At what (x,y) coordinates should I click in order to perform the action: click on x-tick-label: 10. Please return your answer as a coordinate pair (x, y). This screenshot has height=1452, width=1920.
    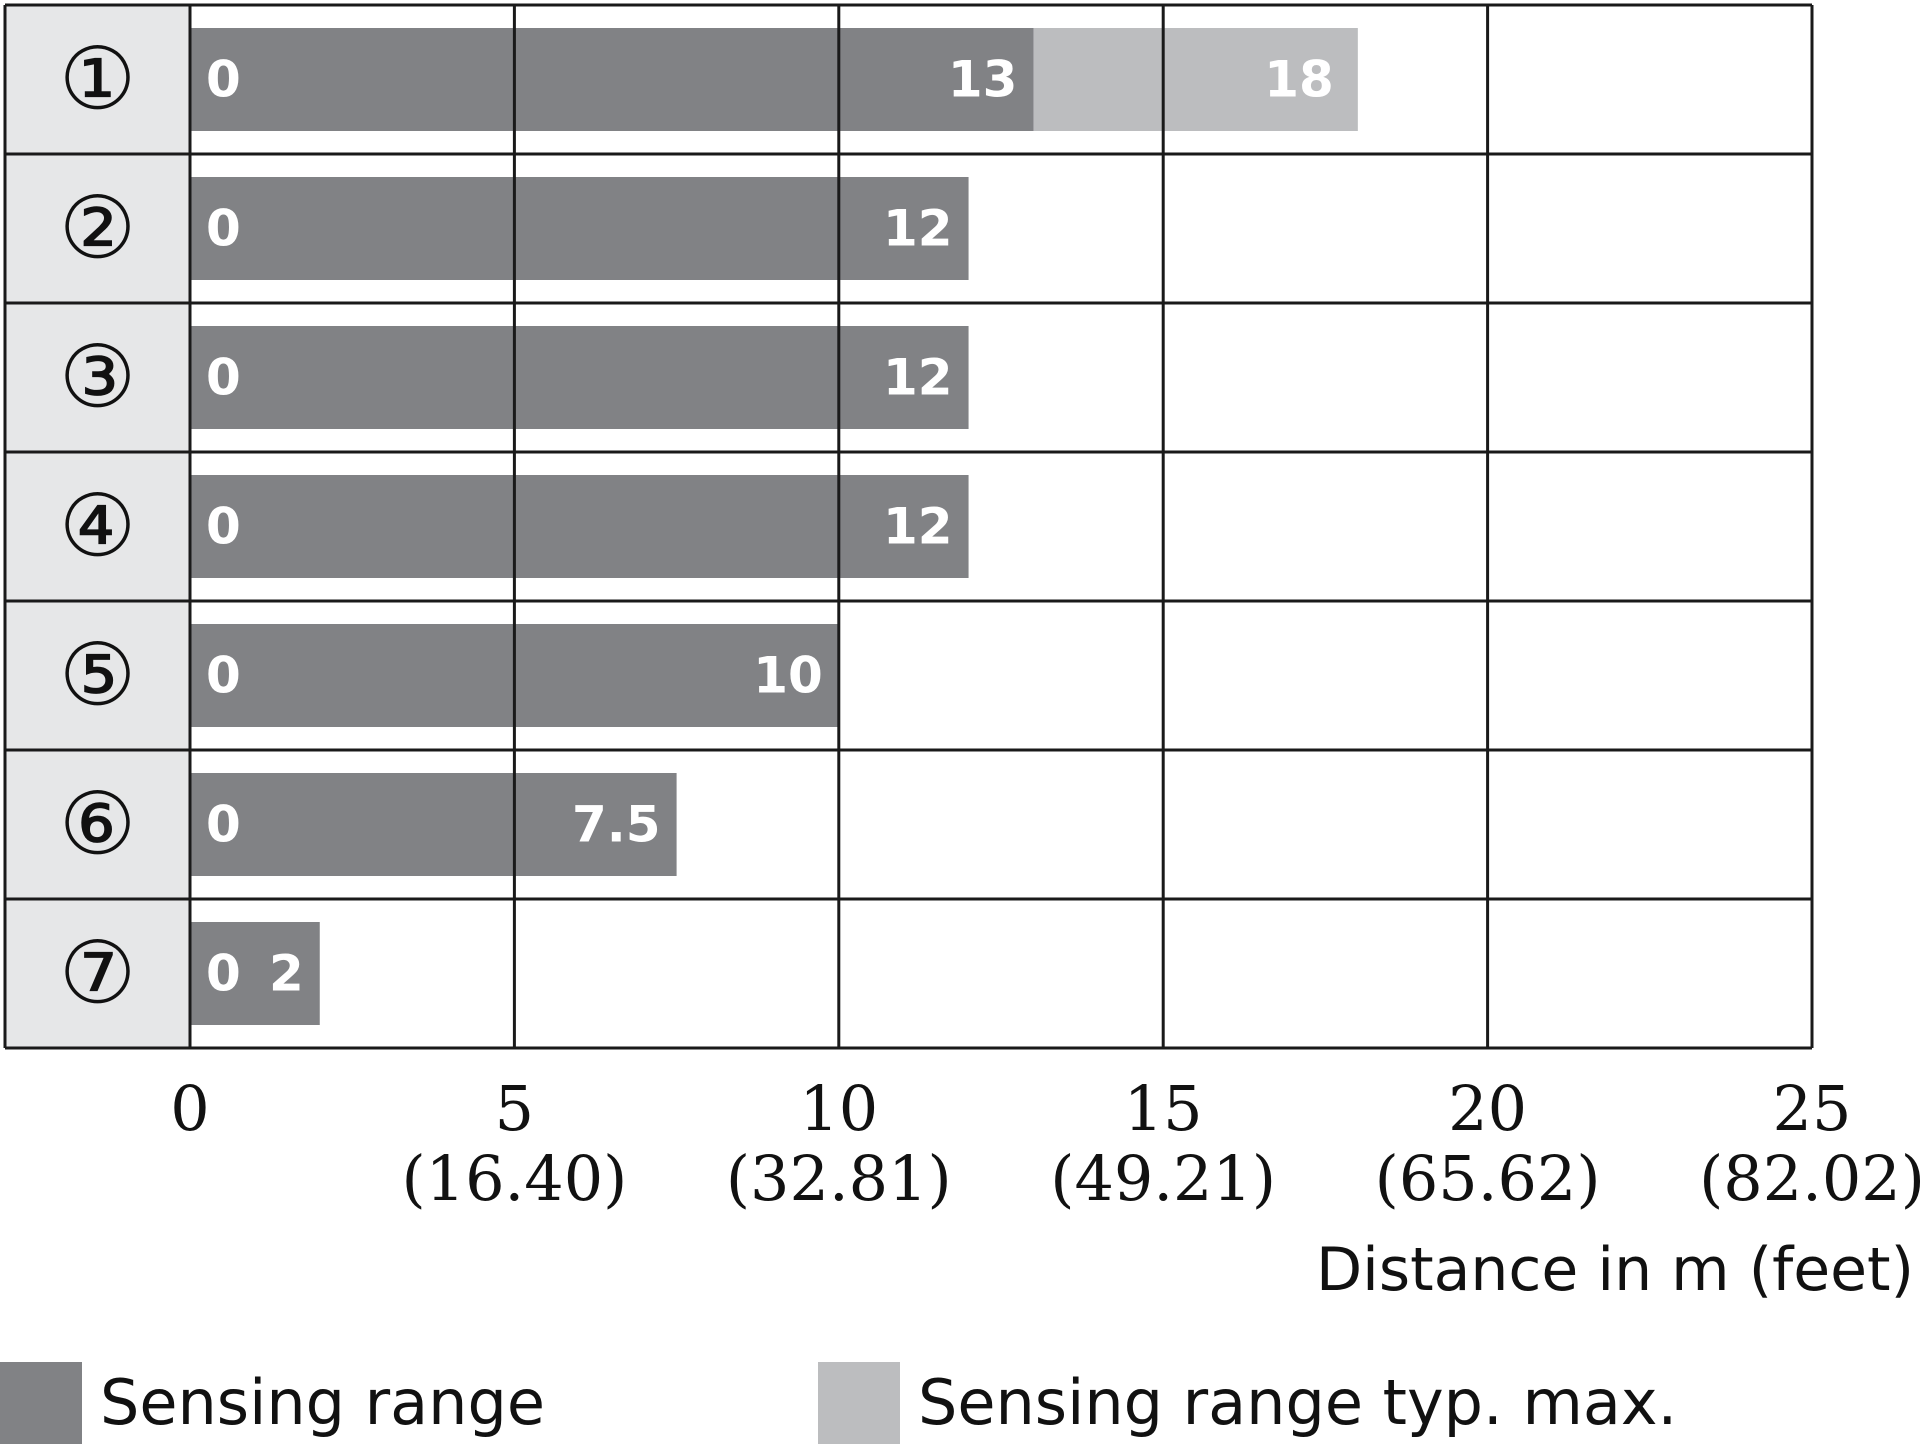
    Looking at the image, I should click on (838, 1108).